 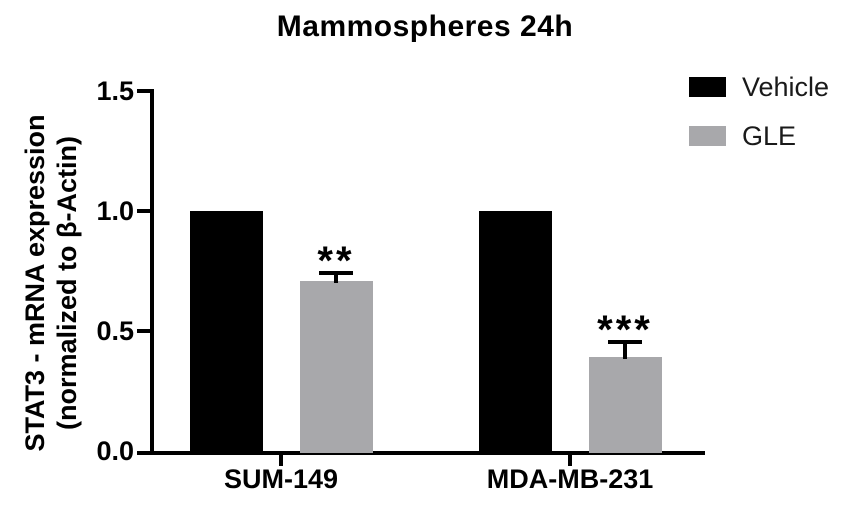 I want to click on chart-title: Mammospheres 24h, so click(x=425, y=26).